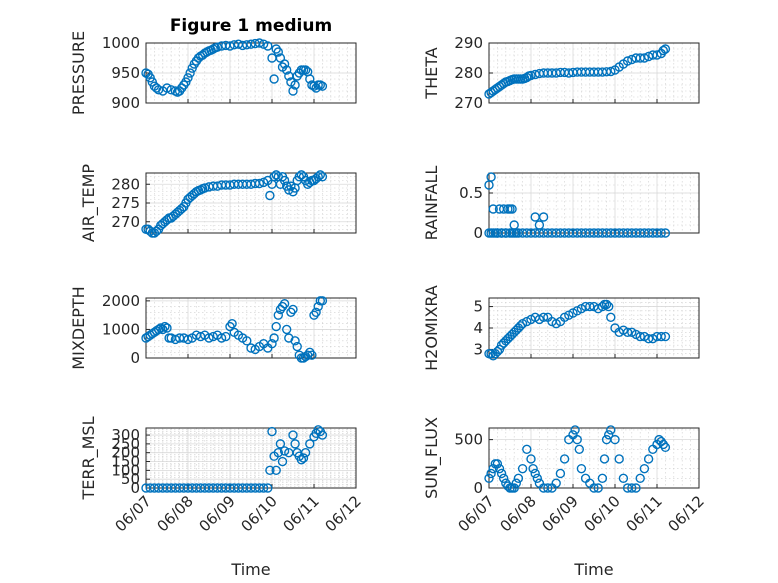 Image resolution: width=778 pixels, height=583 pixels. What do you see at coordinates (560, 513) in the screenshot?
I see `x-tick-label: 06/09` at bounding box center [560, 513].